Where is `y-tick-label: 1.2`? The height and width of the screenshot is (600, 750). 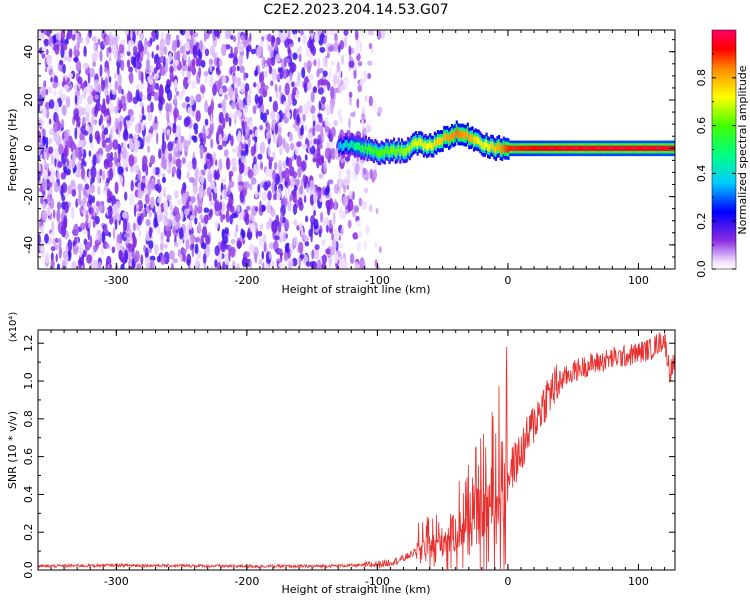 y-tick-label: 1.2 is located at coordinates (28, 343).